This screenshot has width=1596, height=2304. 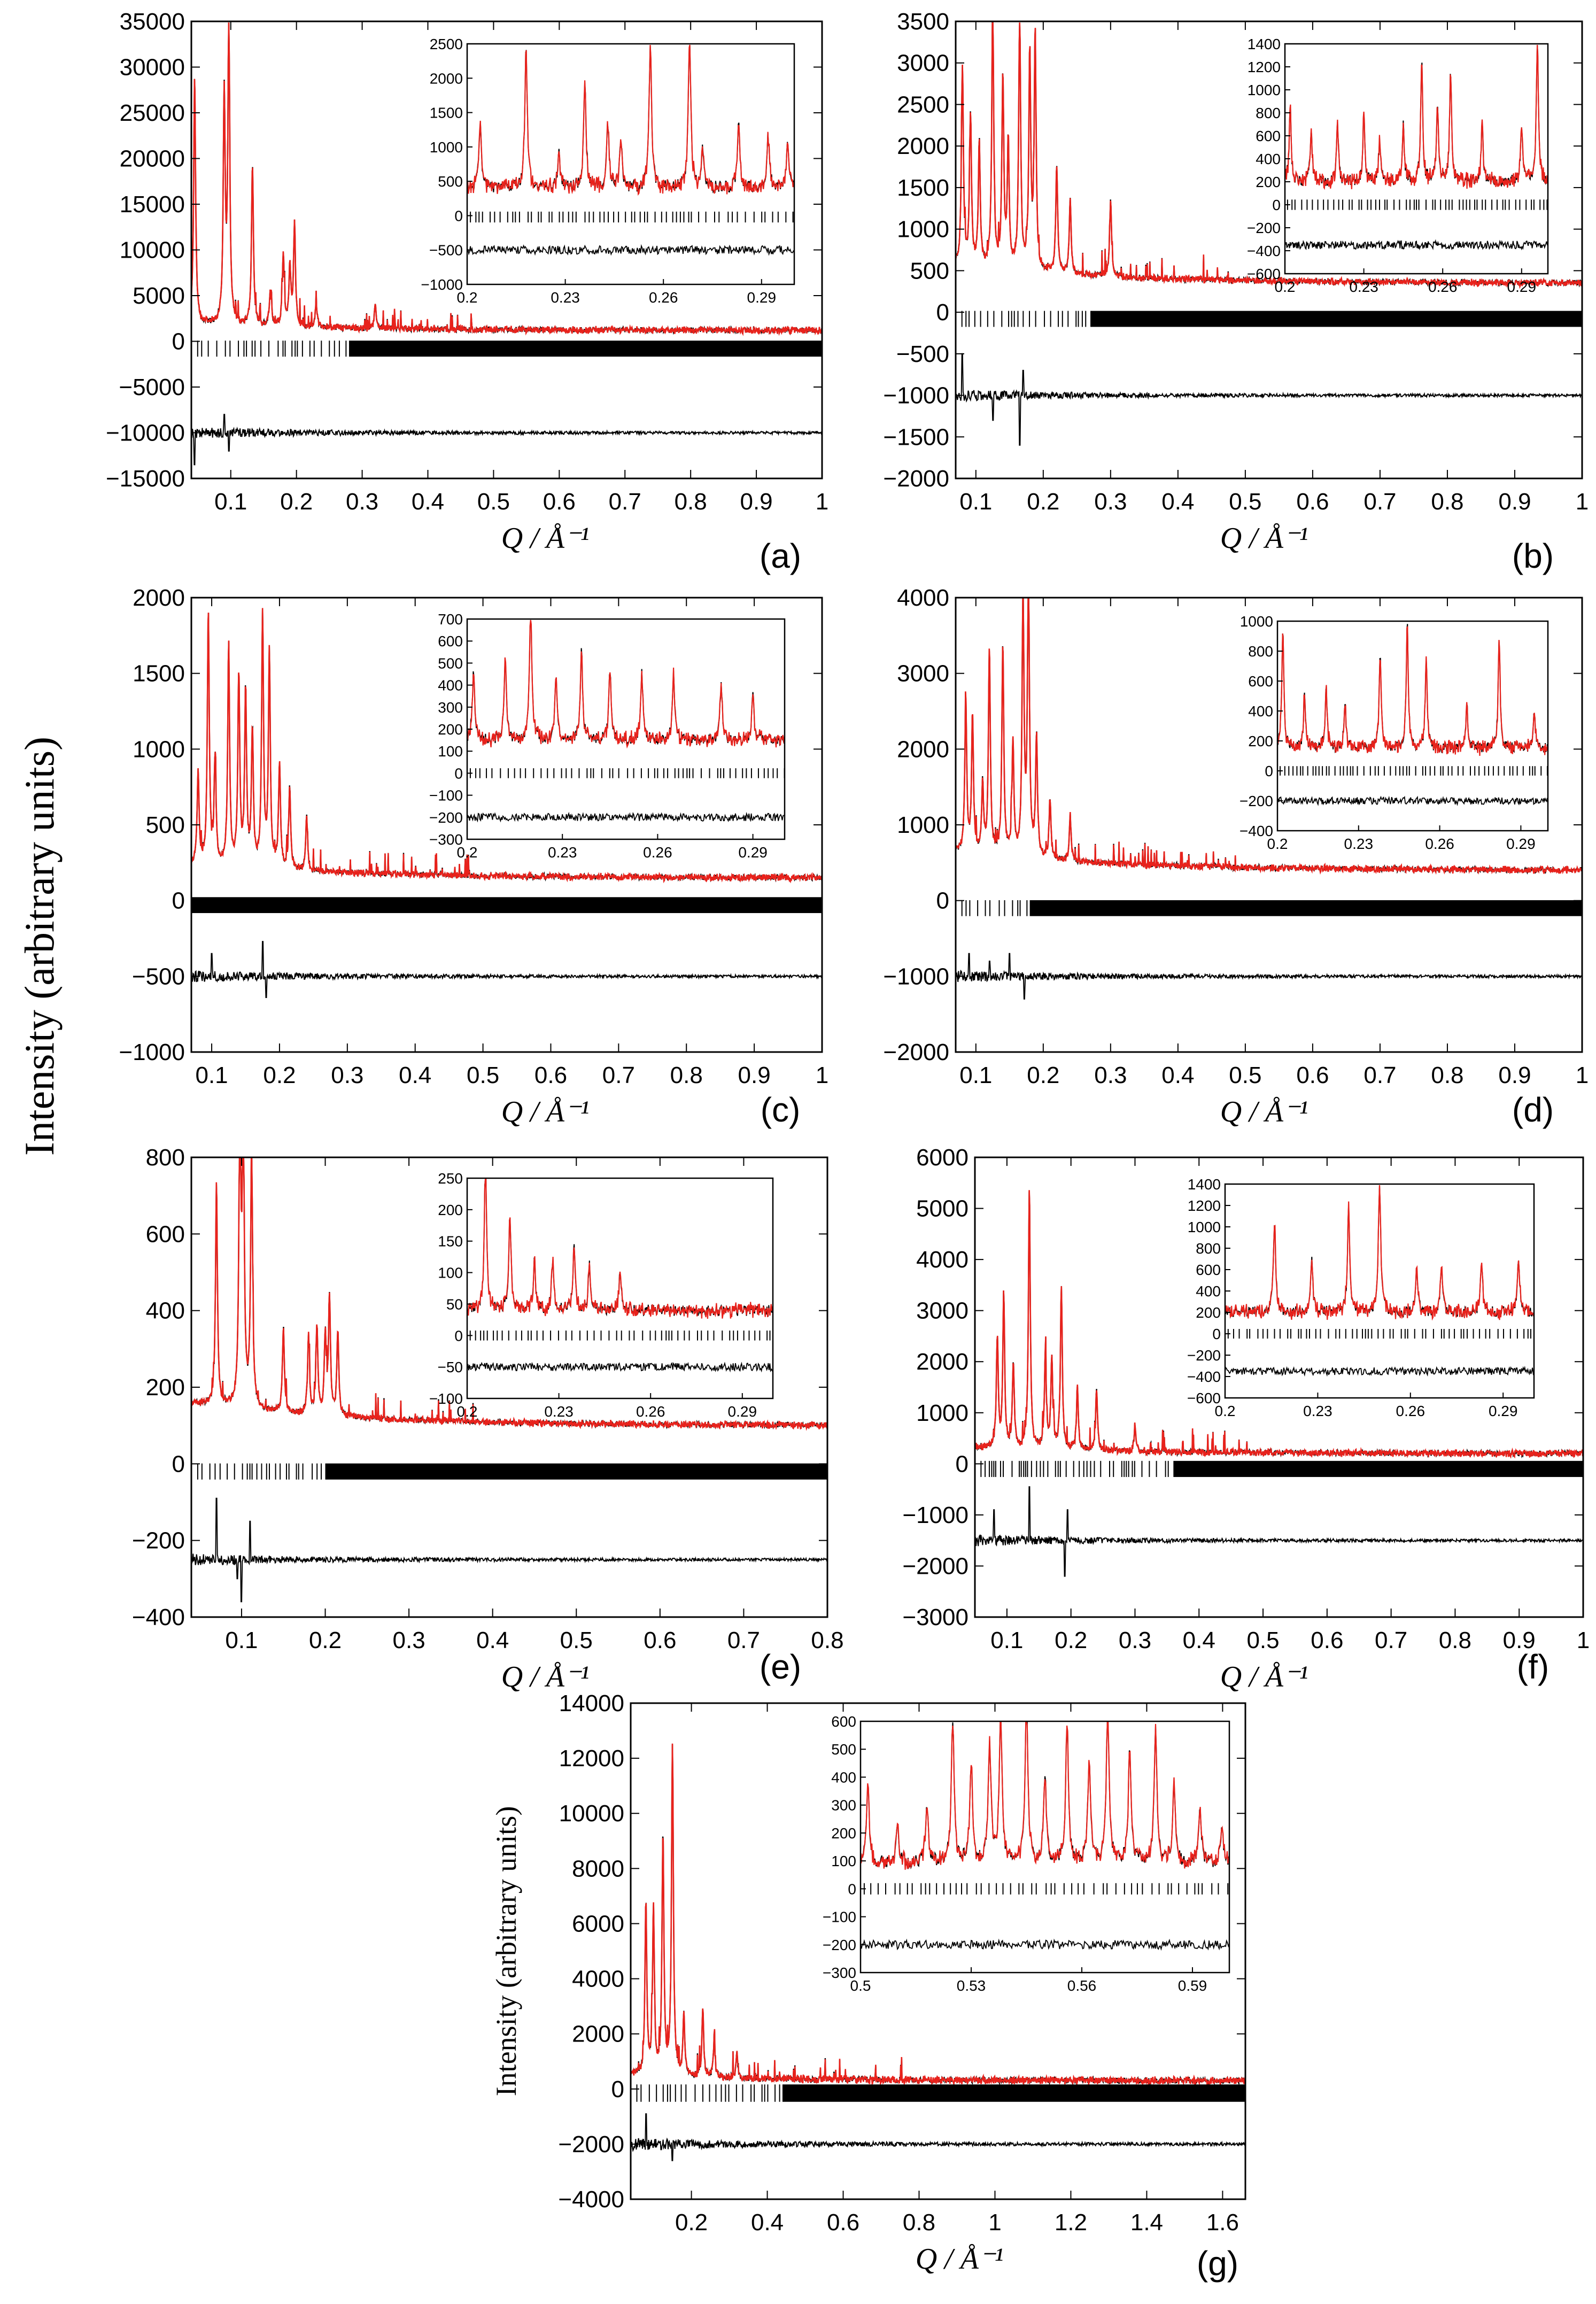 I want to click on inset-y-tick-label: −50, so click(x=450, y=1367).